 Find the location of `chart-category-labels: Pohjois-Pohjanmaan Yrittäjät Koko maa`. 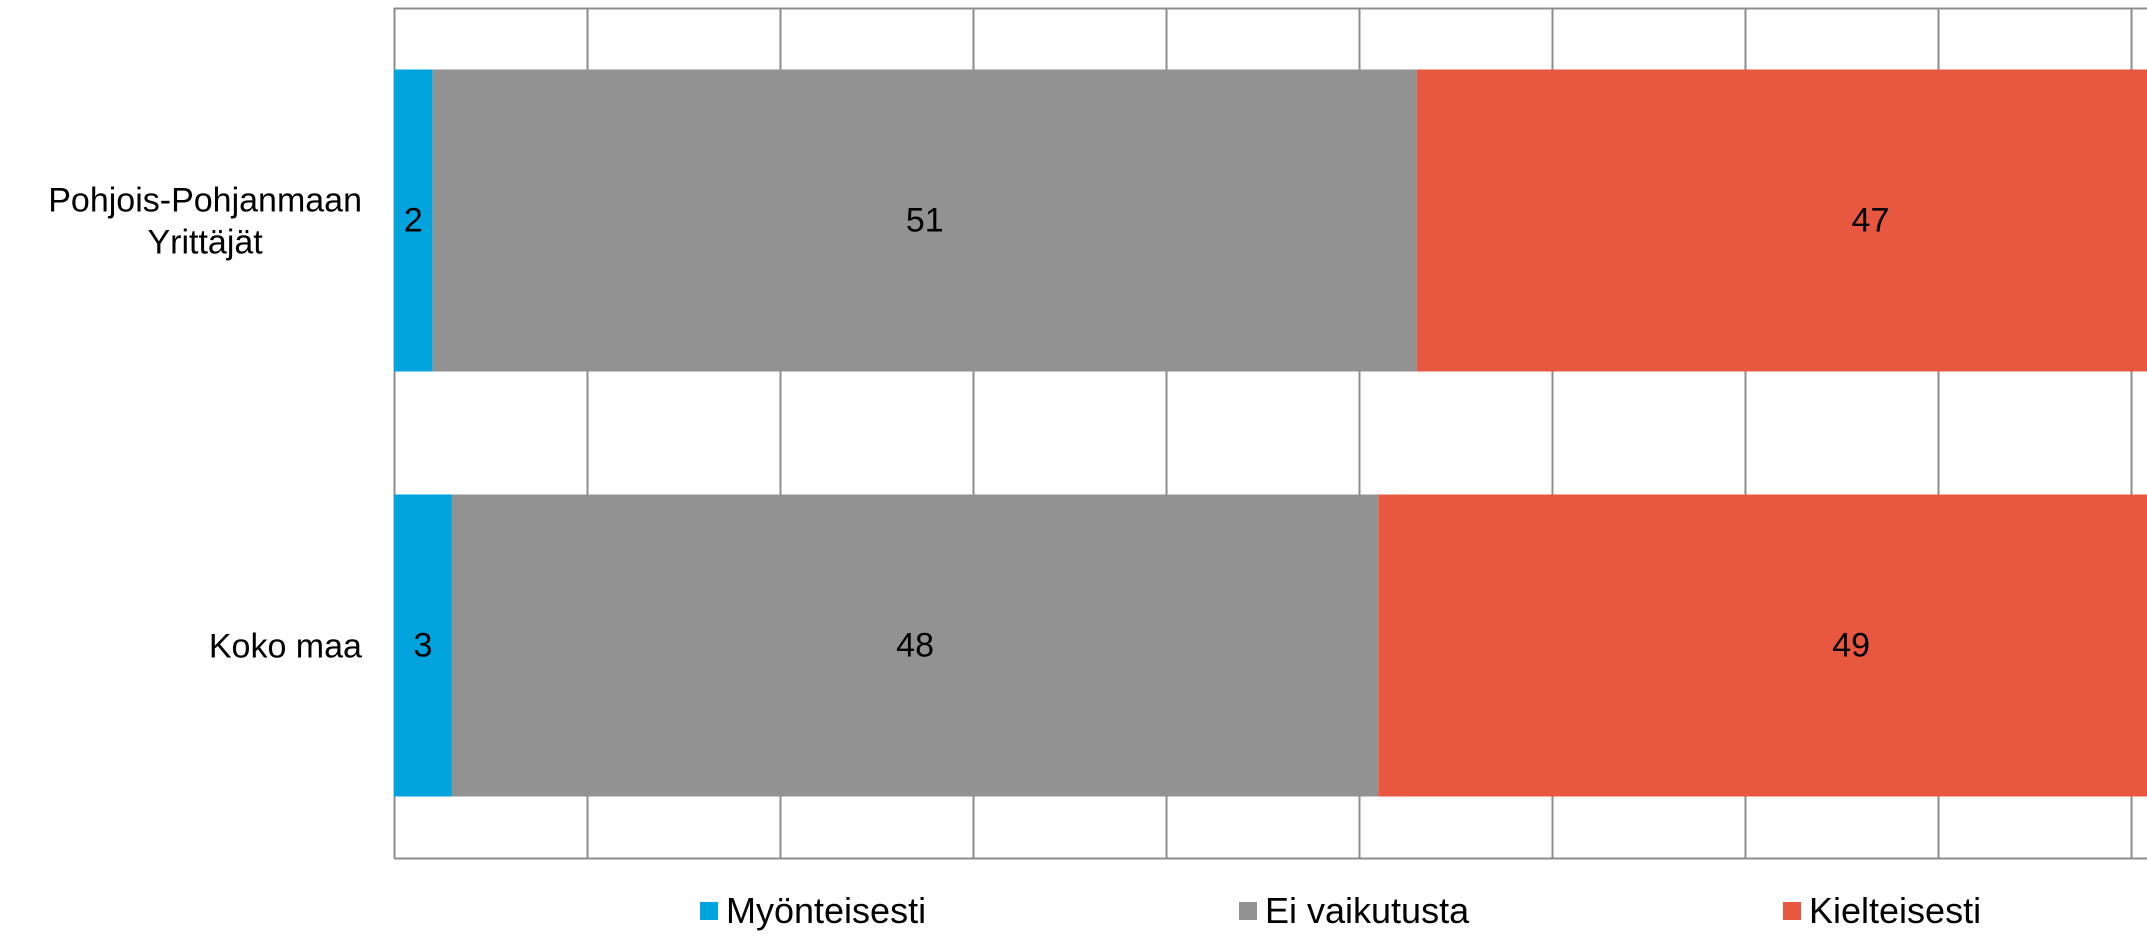

chart-category-labels: Pohjois-Pohjanmaan Yrittäjät Koko maa is located at coordinates (205, 424).